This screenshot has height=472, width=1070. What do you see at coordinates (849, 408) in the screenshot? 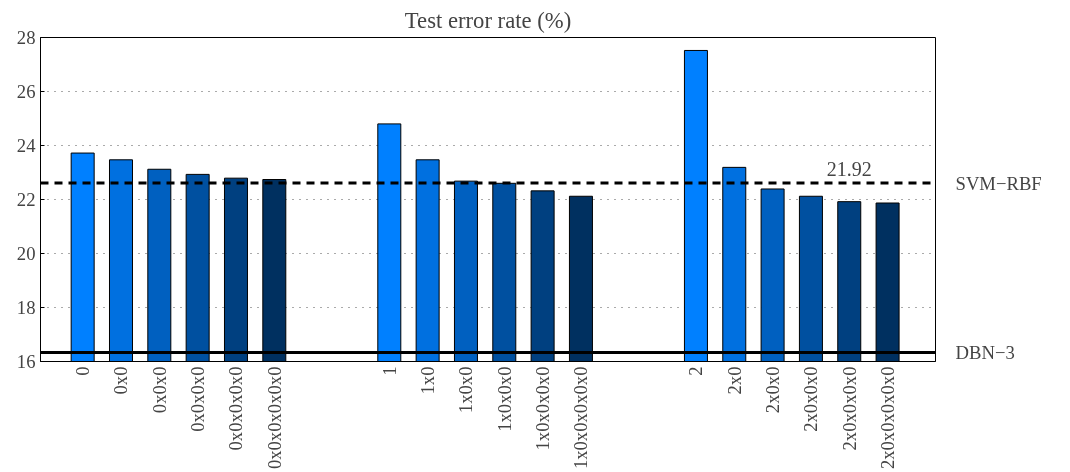
I see `x-tick-label: 2x0x0x0x0` at bounding box center [849, 408].